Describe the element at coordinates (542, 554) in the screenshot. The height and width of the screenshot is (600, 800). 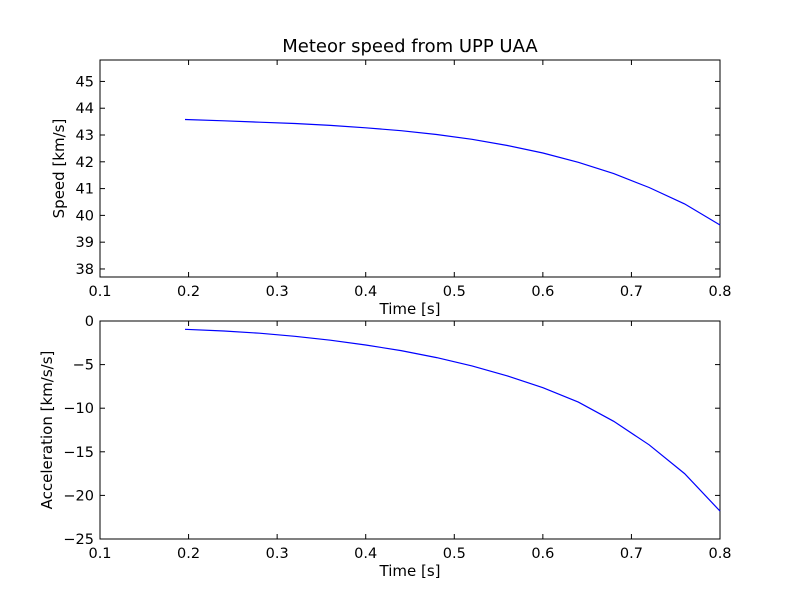
I see `acceleration-x-tick-label: 0.6` at that location.